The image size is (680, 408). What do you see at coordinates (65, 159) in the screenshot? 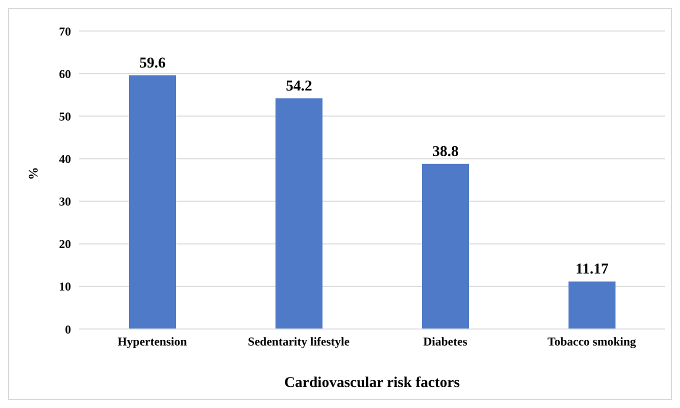
I see `y-tick-label: 40` at bounding box center [65, 159].